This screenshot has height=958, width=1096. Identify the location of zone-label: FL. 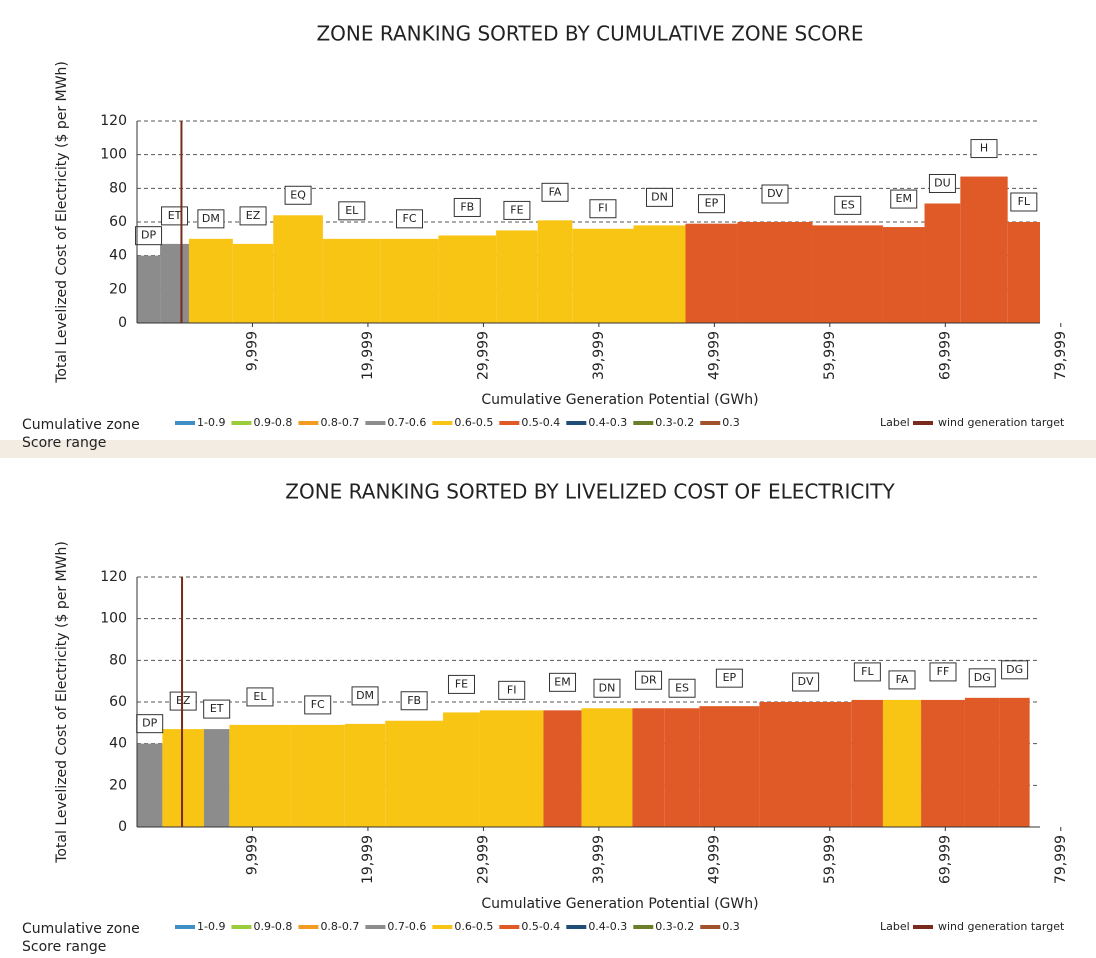
(867, 671).